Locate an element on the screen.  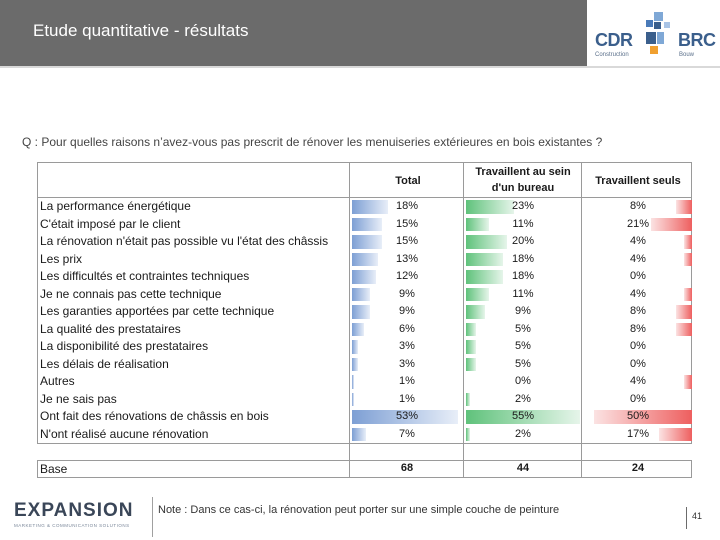
row-label: N'ont réalisé aucune rénovation is located at coordinates (124, 433).